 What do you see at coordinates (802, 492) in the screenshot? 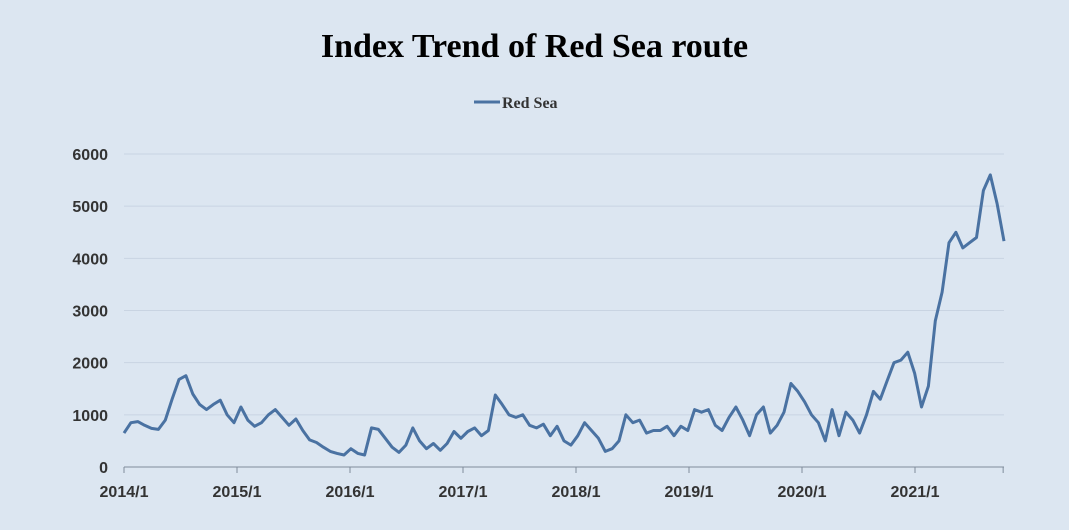
I see `x-tick-label-2020/1: 2020/1` at bounding box center [802, 492].